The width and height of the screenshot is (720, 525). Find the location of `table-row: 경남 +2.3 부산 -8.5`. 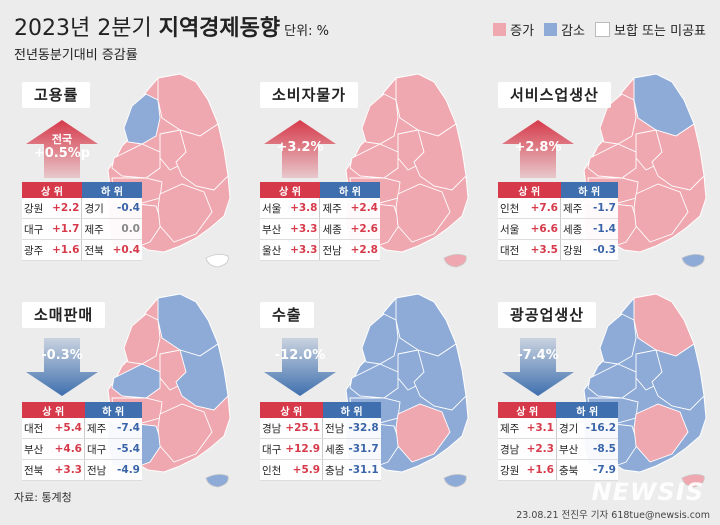

table-row: 경남 +2.3 부산 -8.5 is located at coordinates (558, 449).